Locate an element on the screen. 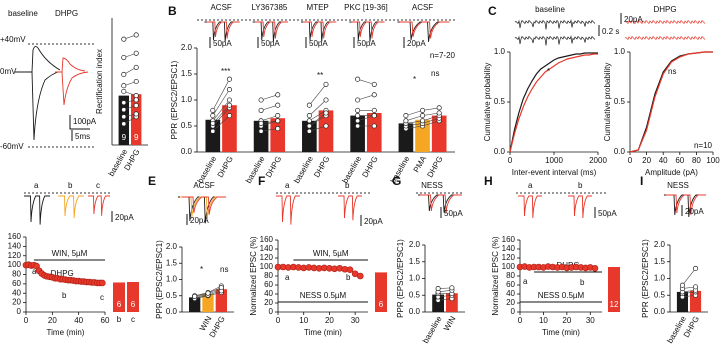 The width and height of the screenshot is (722, 362). y-tick-label: 60 is located at coordinates (16, 283).